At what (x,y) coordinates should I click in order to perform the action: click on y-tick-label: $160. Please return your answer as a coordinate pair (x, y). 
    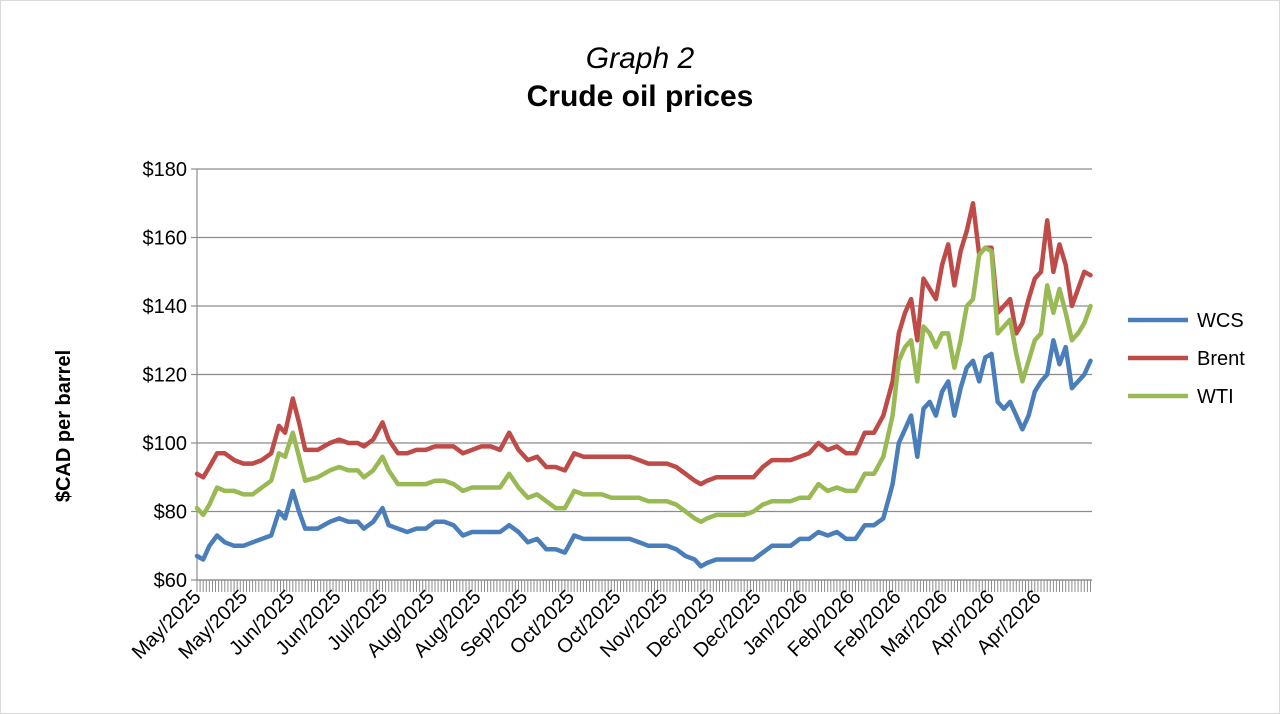
    Looking at the image, I should click on (165, 239).